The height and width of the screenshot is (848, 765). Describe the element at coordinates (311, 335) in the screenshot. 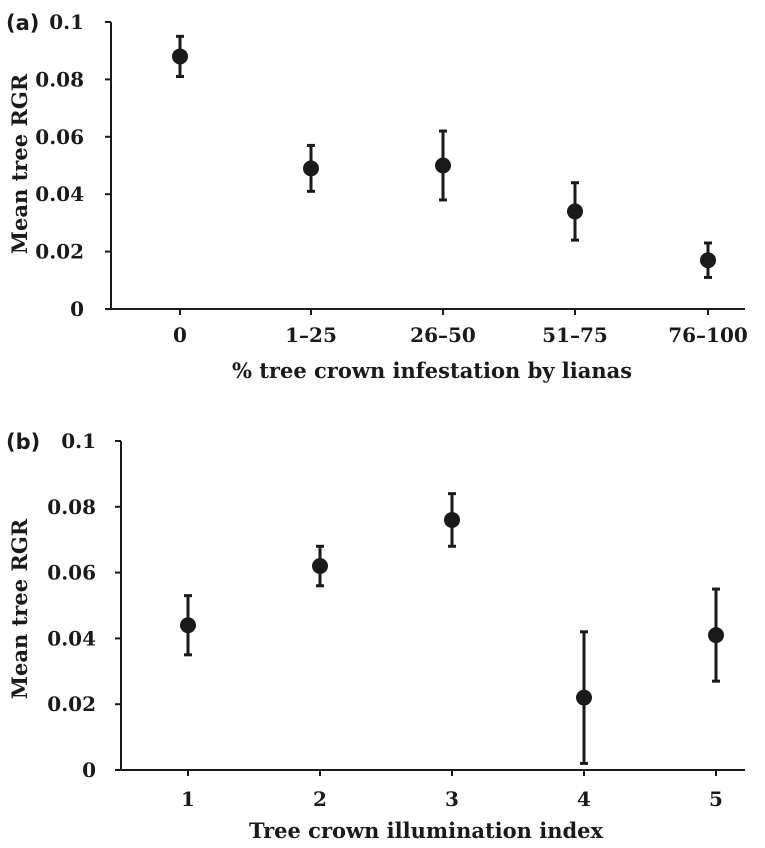

I see `x-tick-label: 1–25` at that location.